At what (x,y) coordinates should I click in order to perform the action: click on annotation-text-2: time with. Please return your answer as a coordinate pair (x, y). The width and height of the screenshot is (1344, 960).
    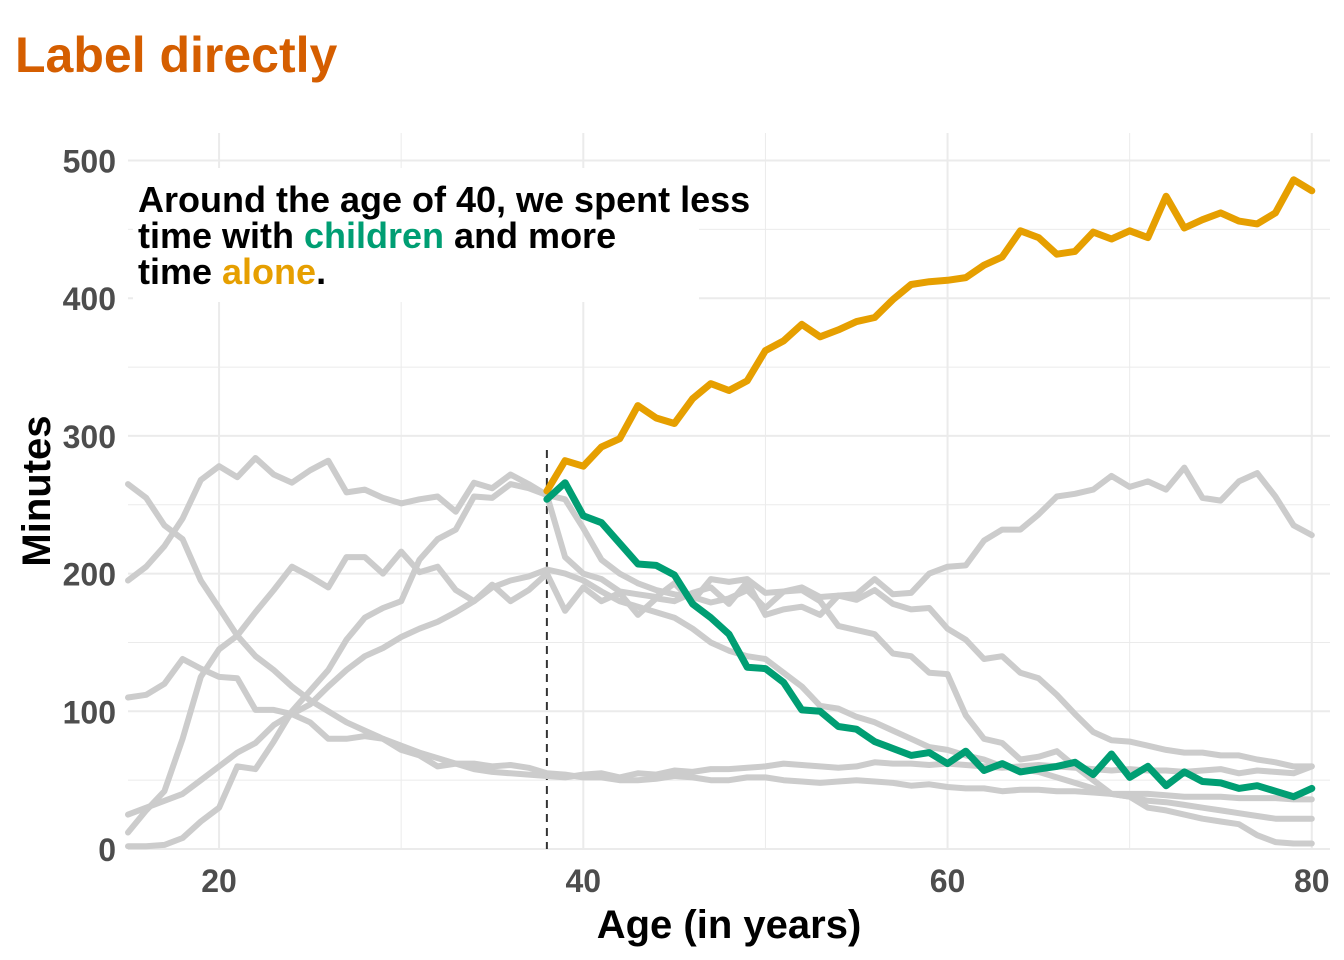
    Looking at the image, I should click on (221, 235).